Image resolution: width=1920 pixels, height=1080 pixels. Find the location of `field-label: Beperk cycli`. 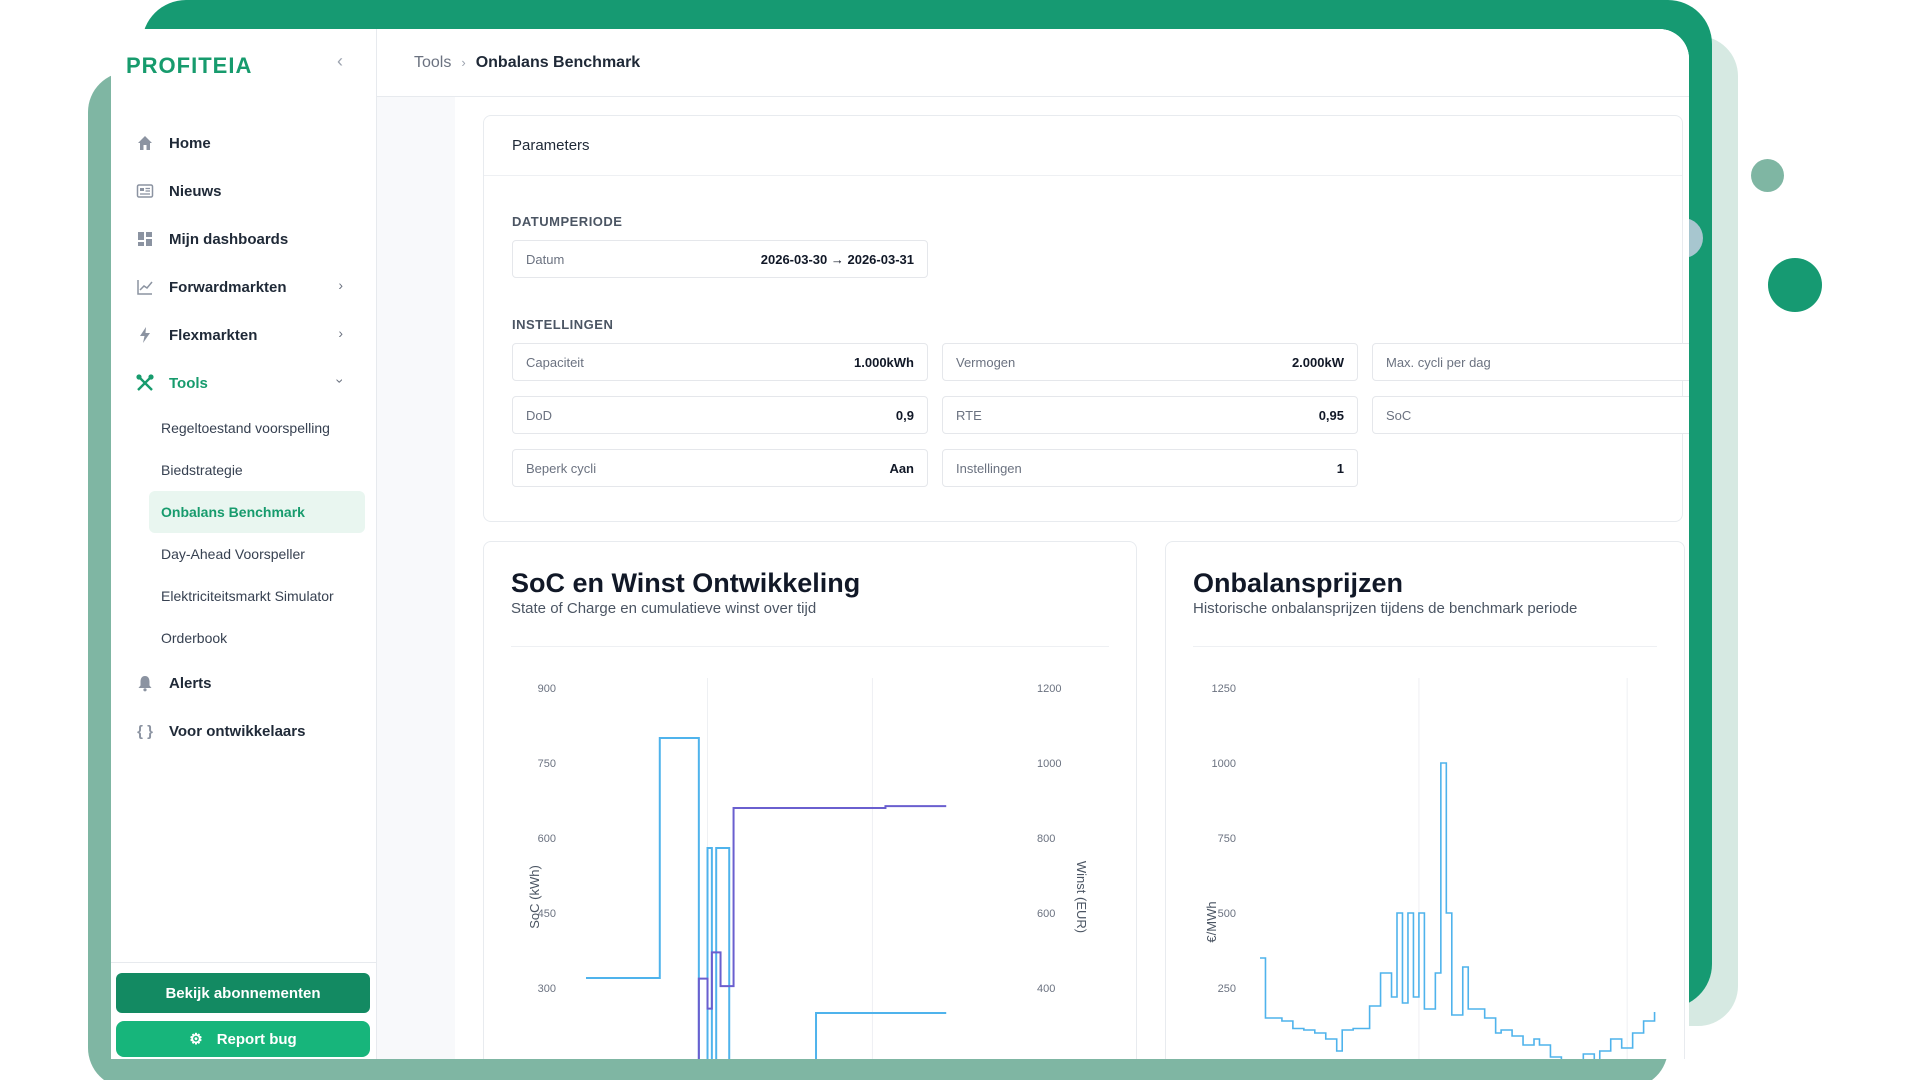

field-label: Beperk cycli is located at coordinates (561, 468).